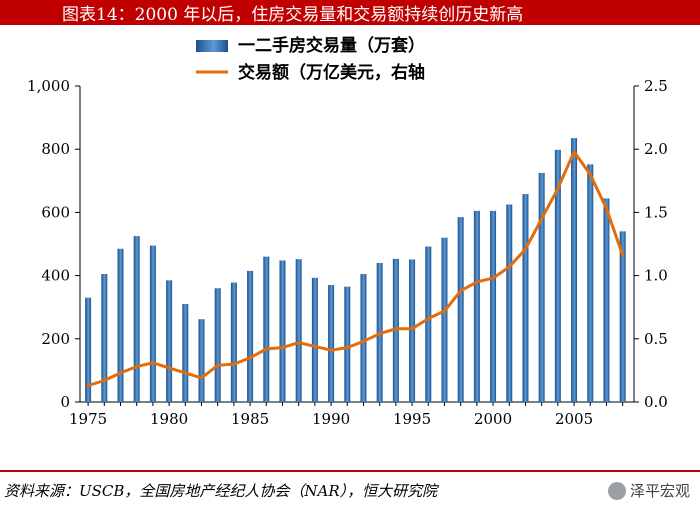 Image resolution: width=700 pixels, height=509 pixels. I want to click on legend-label-bar: 一二手房交易量（万套）, so click(331, 45).